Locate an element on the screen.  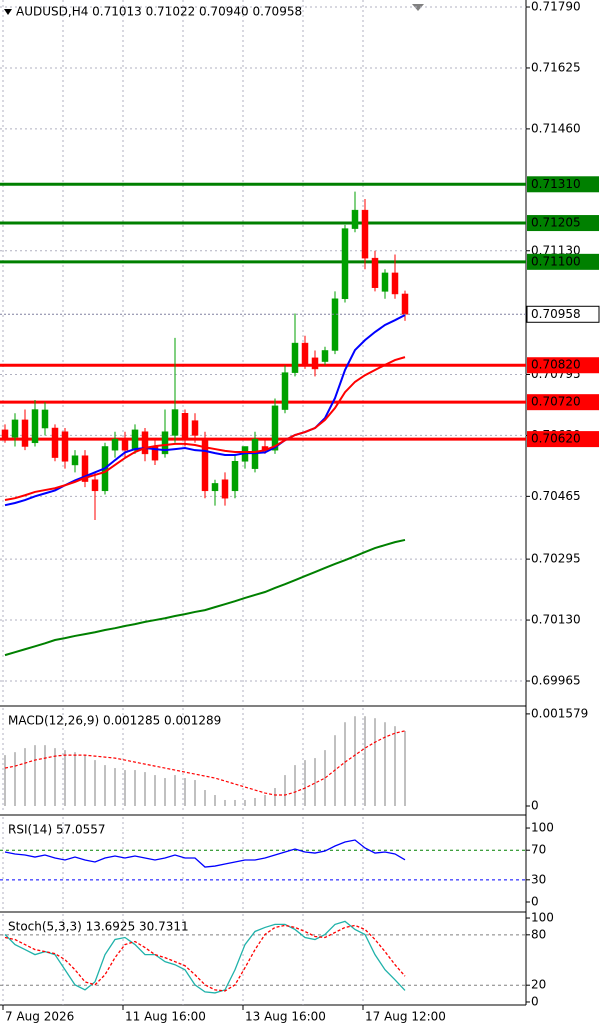
x-tick-label: 7 Aug 2026 is located at coordinates (39, 1017).